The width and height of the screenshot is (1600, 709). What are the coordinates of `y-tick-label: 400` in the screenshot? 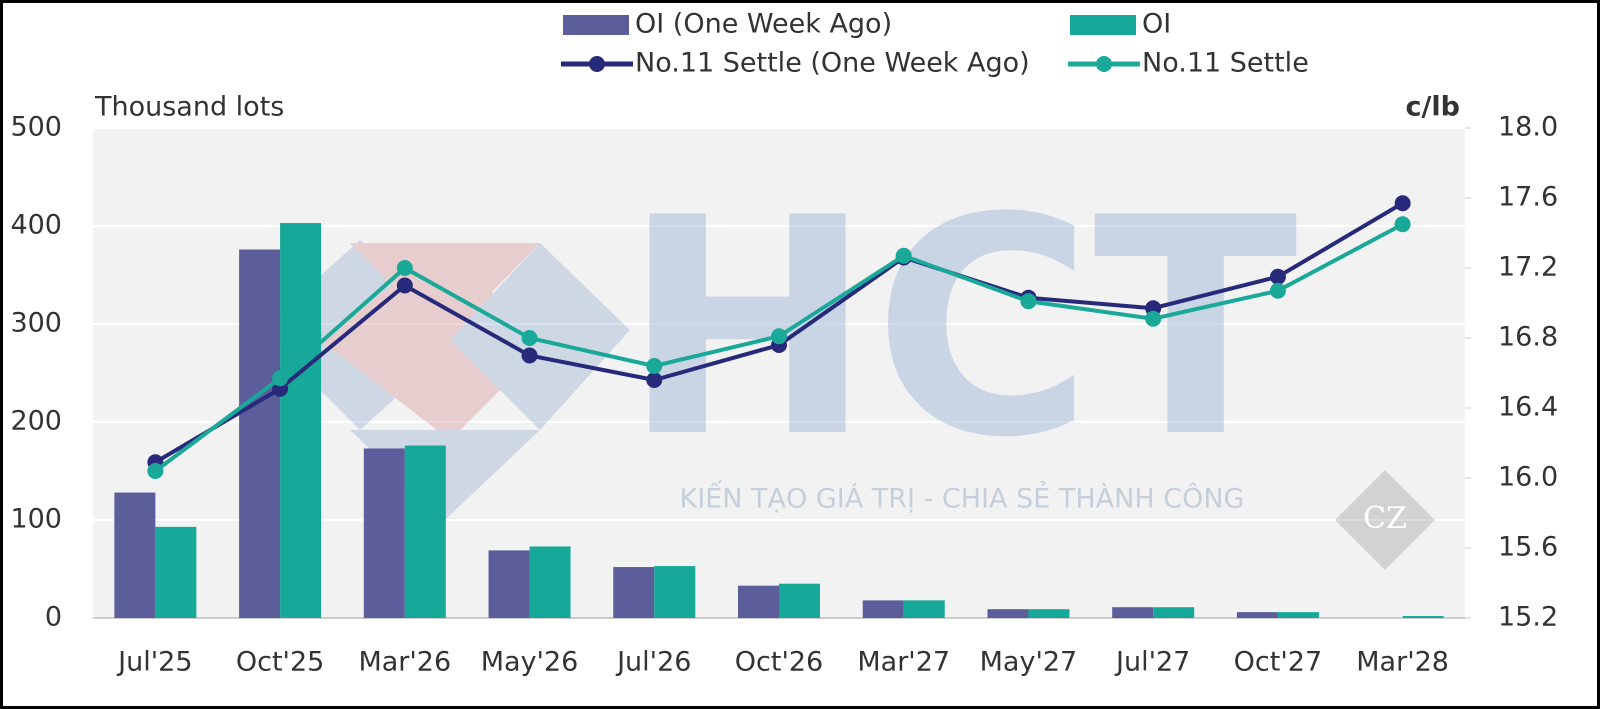 It's located at (36, 225).